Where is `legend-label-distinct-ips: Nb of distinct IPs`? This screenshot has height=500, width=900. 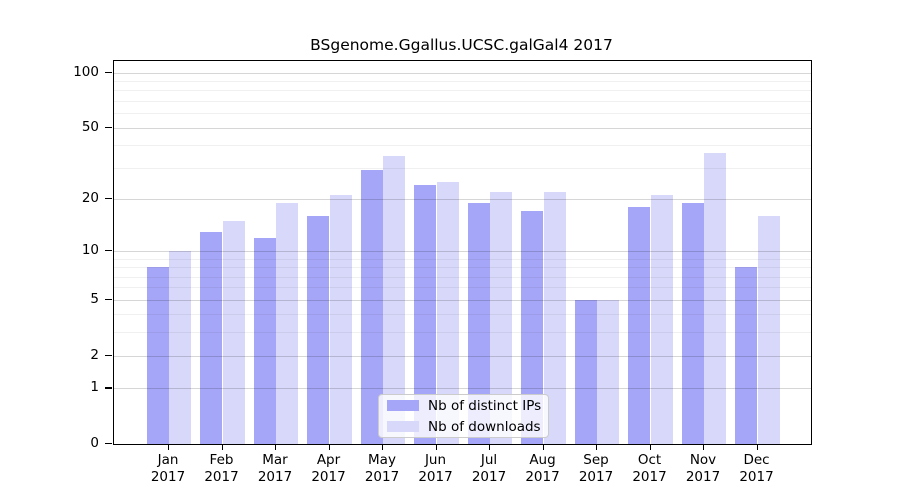 legend-label-distinct-ips: Nb of distinct IPs is located at coordinates (485, 405).